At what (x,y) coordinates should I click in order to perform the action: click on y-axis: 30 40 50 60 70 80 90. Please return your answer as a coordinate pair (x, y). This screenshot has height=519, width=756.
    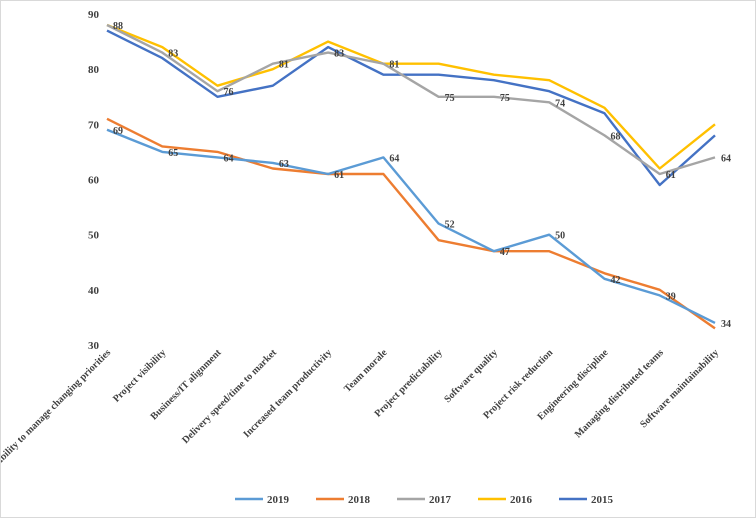
    Looking at the image, I should click on (94, 180).